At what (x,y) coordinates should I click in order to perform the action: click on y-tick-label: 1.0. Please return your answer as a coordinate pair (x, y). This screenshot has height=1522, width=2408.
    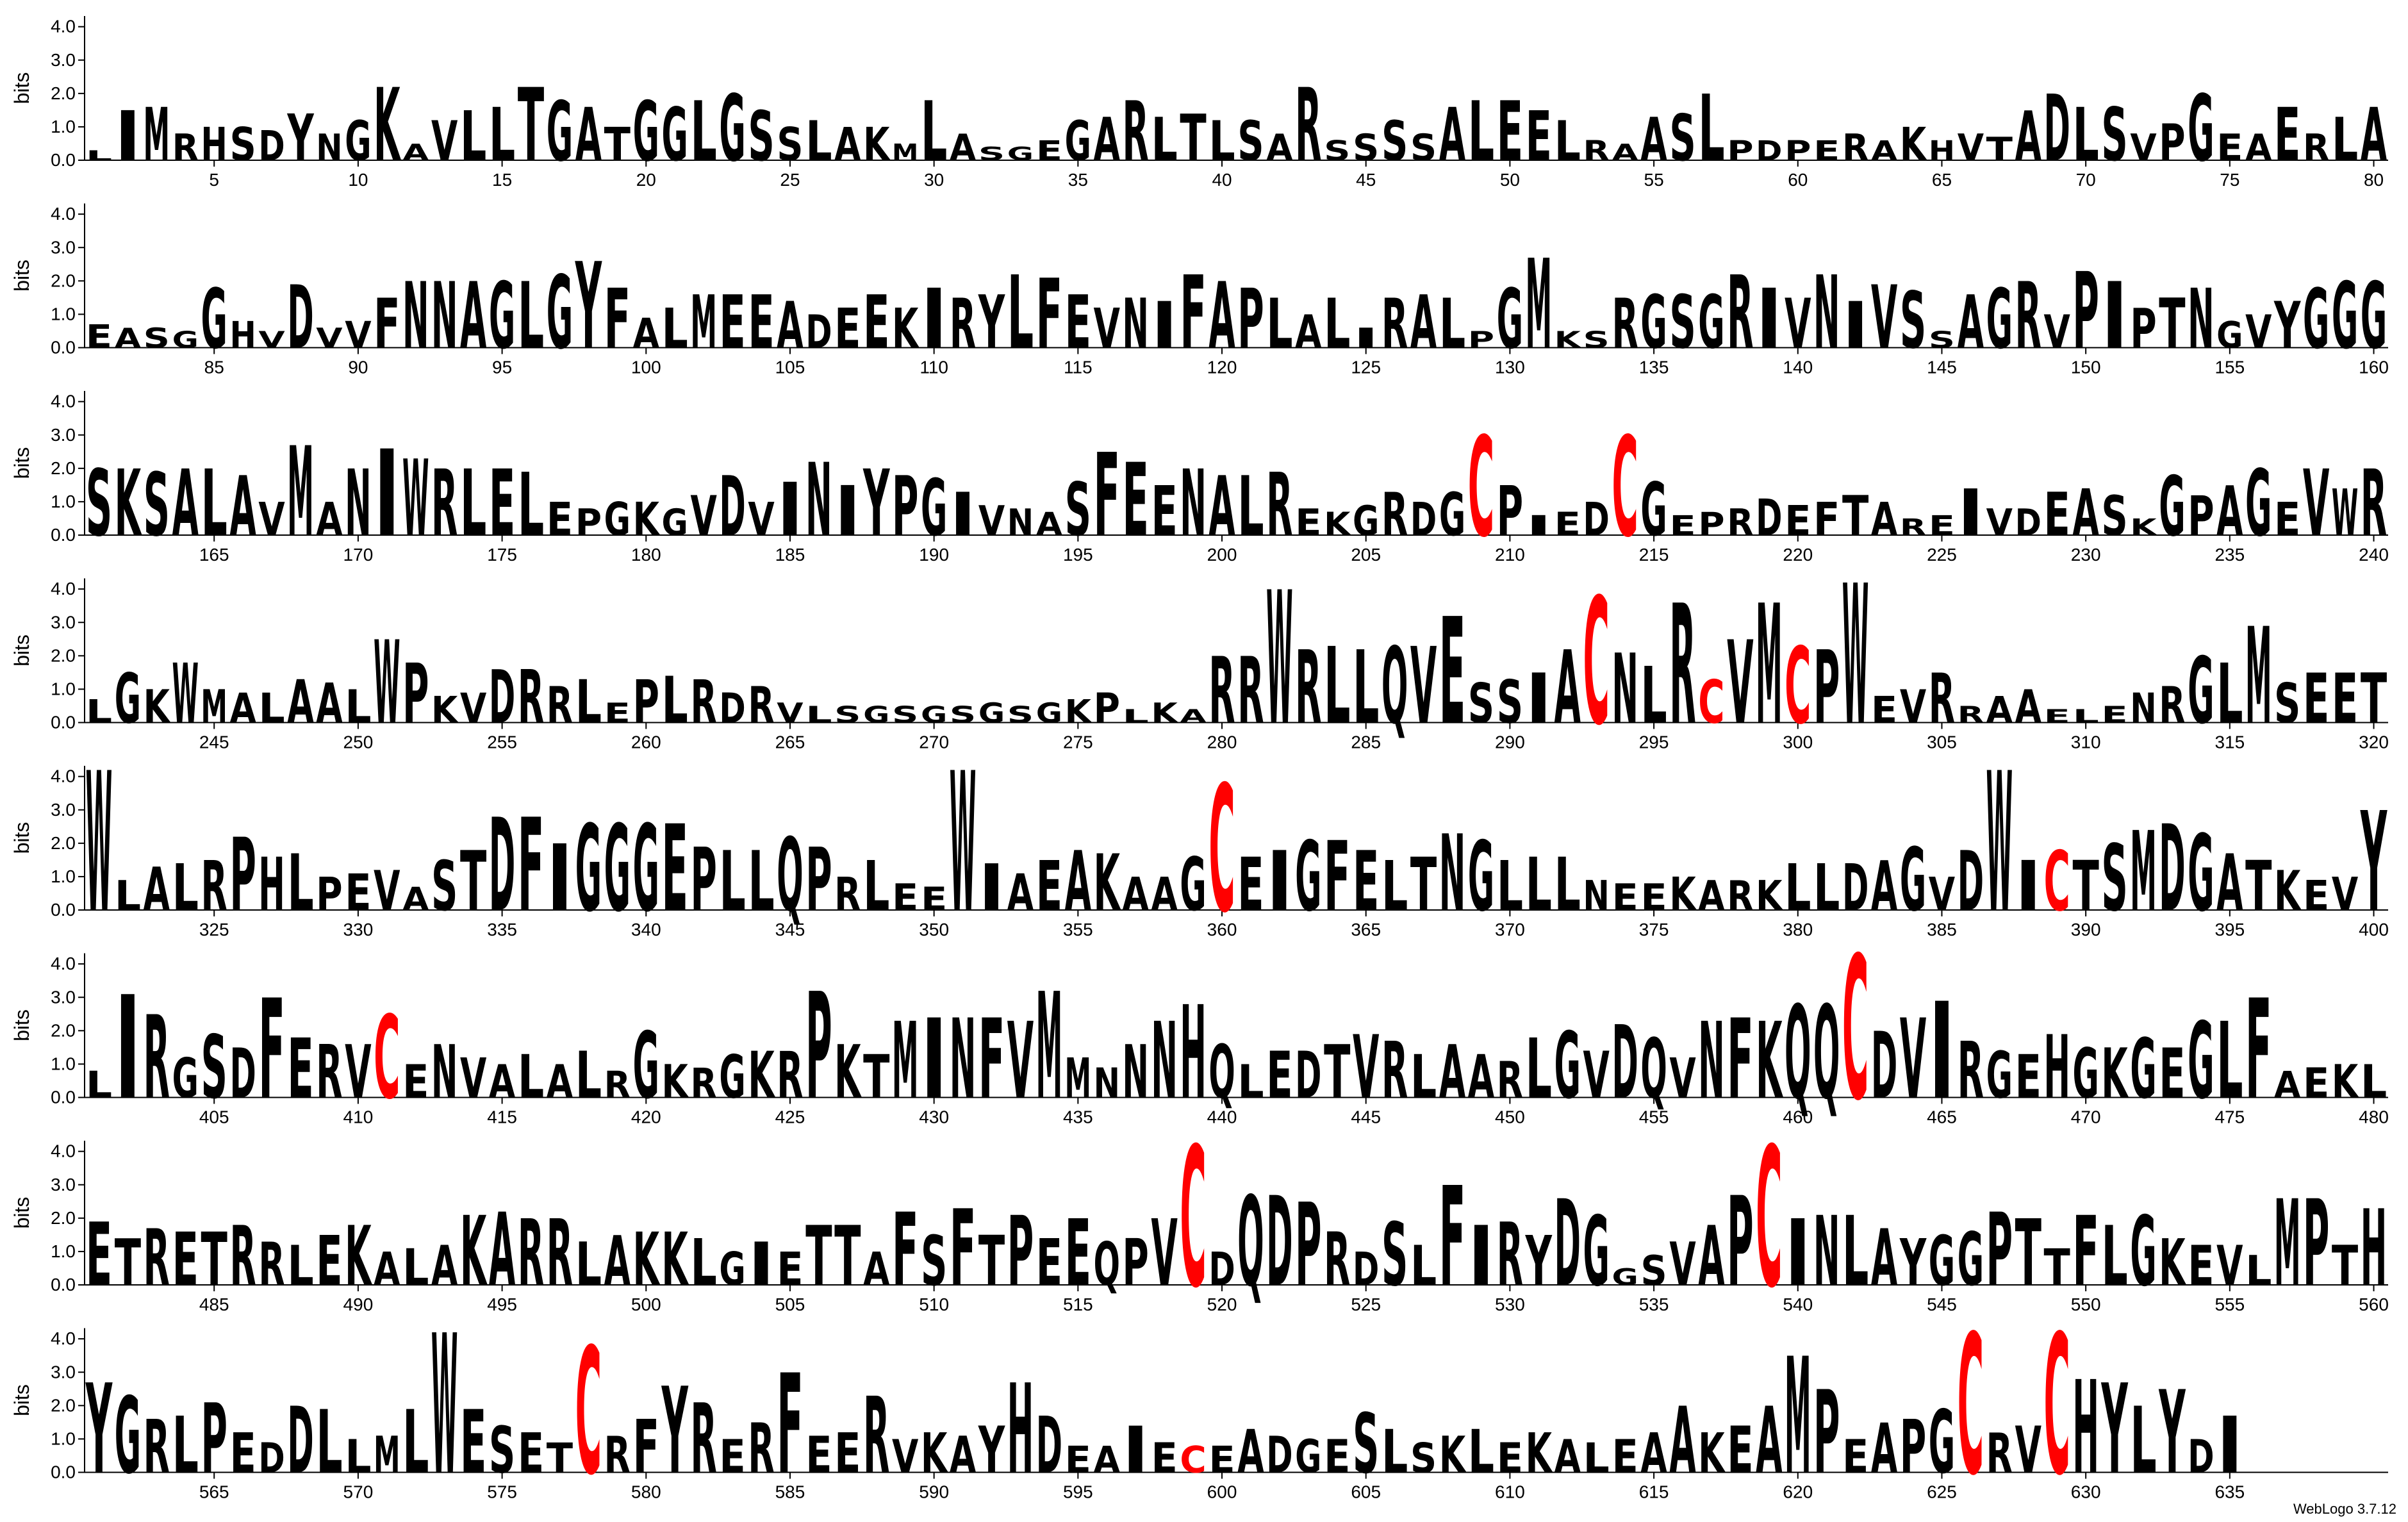
    Looking at the image, I should click on (64, 1063).